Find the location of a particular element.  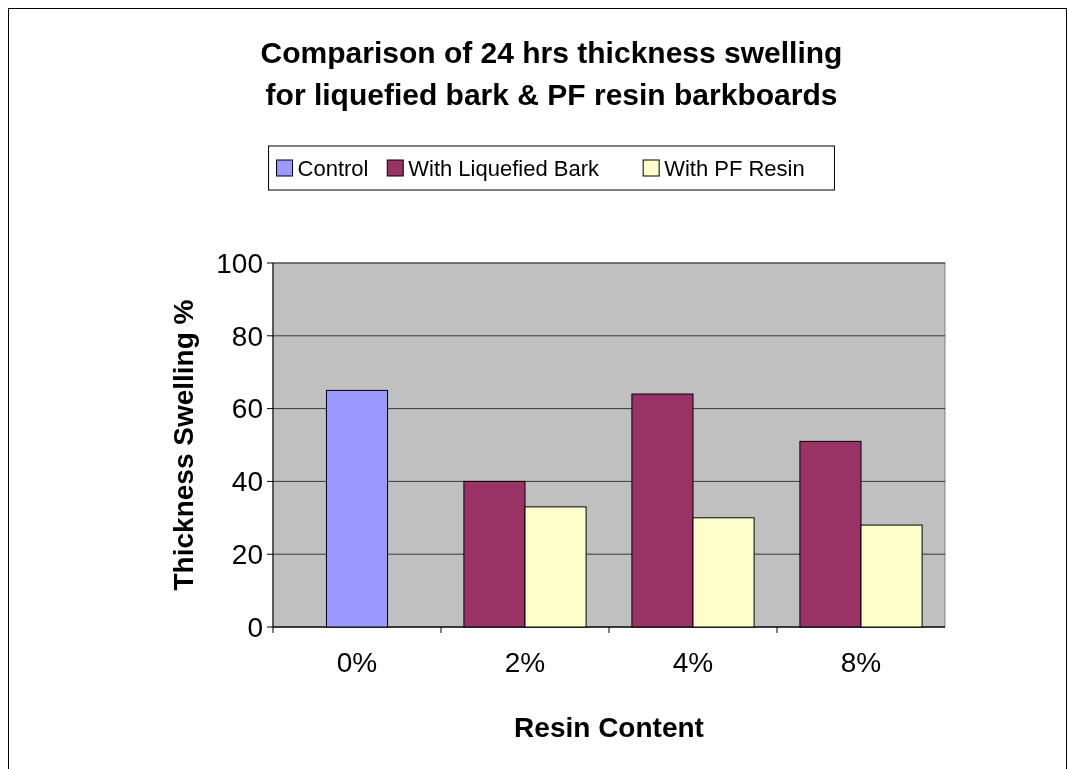

y-tick-label: 20 is located at coordinates (247, 554).